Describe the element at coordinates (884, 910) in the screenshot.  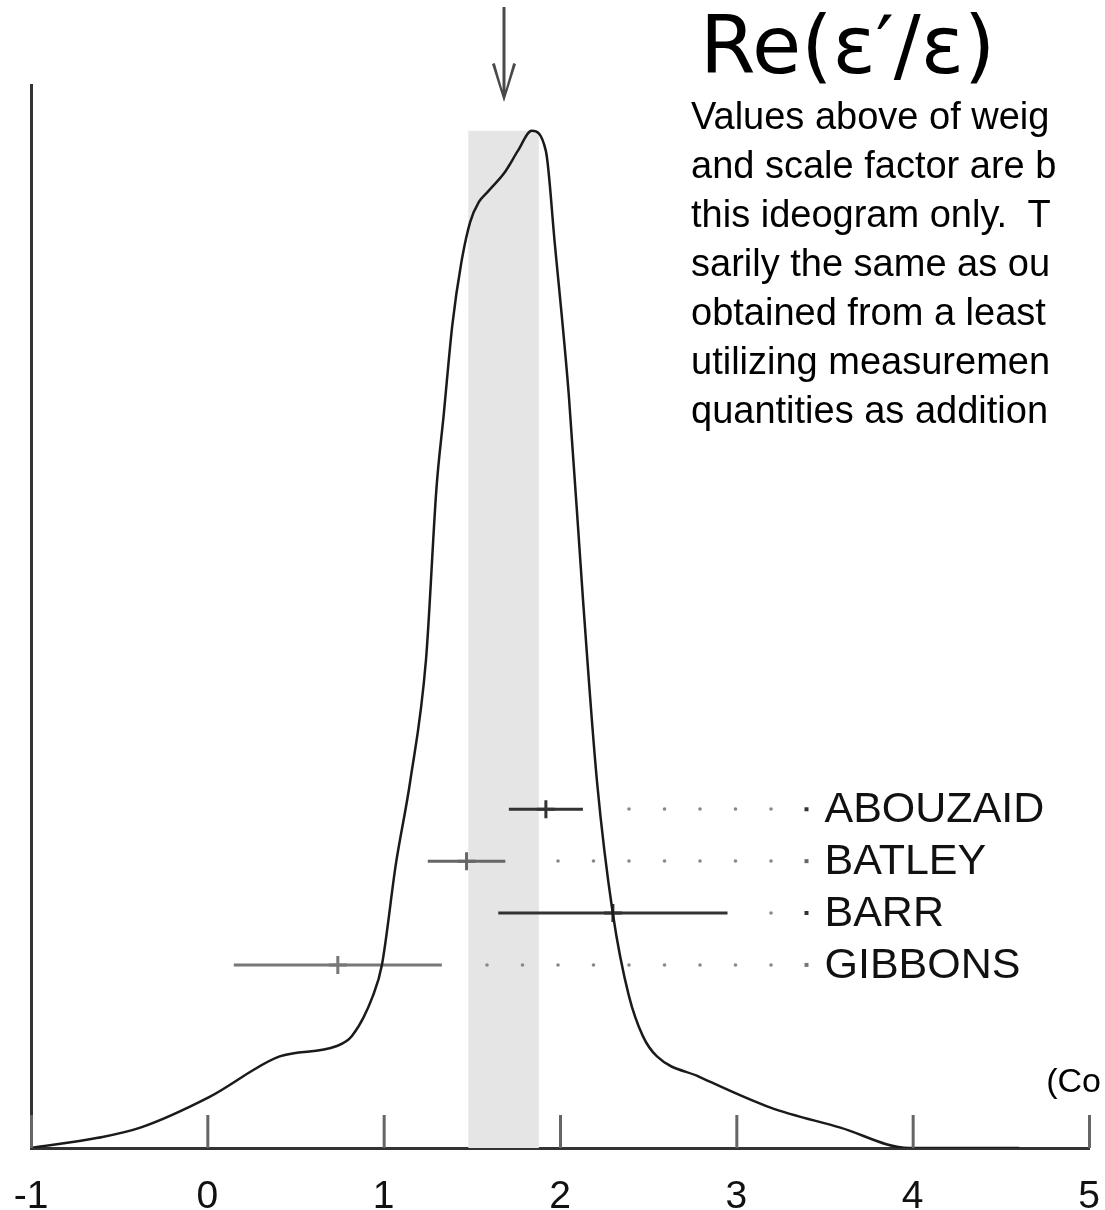
I see `legend-label: BARR` at that location.